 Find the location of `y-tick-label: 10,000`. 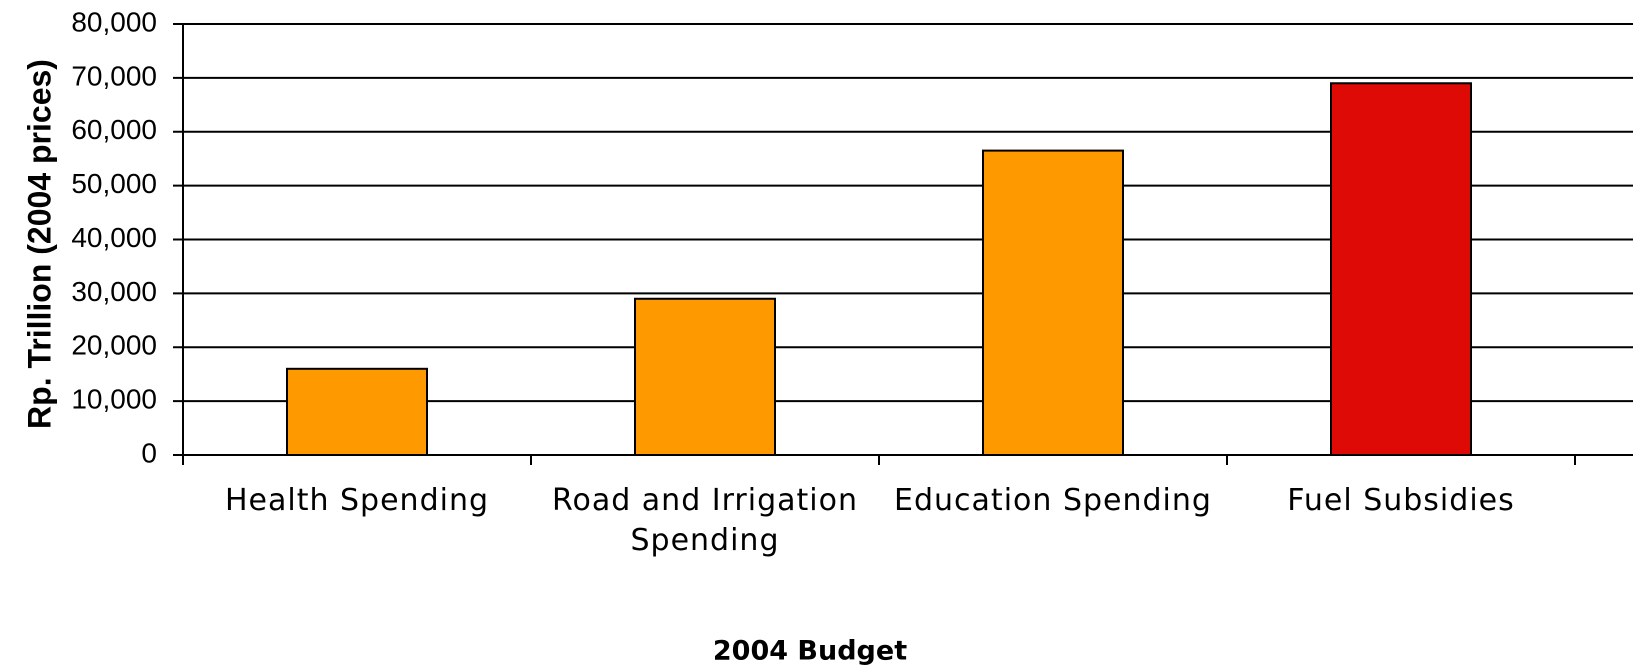

y-tick-label: 10,000 is located at coordinates (114, 399).